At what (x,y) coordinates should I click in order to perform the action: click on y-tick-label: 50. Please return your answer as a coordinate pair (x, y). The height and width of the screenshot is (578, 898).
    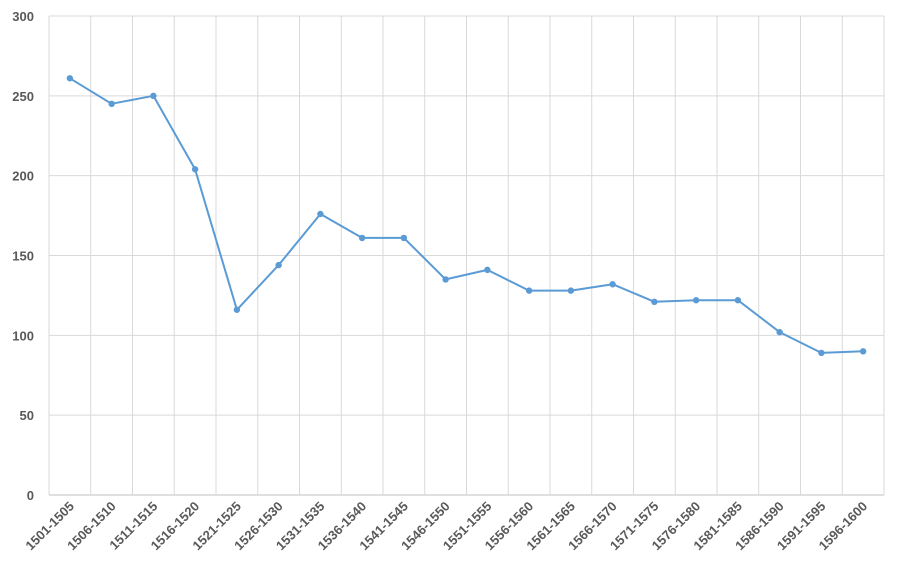
    Looking at the image, I should click on (27, 415).